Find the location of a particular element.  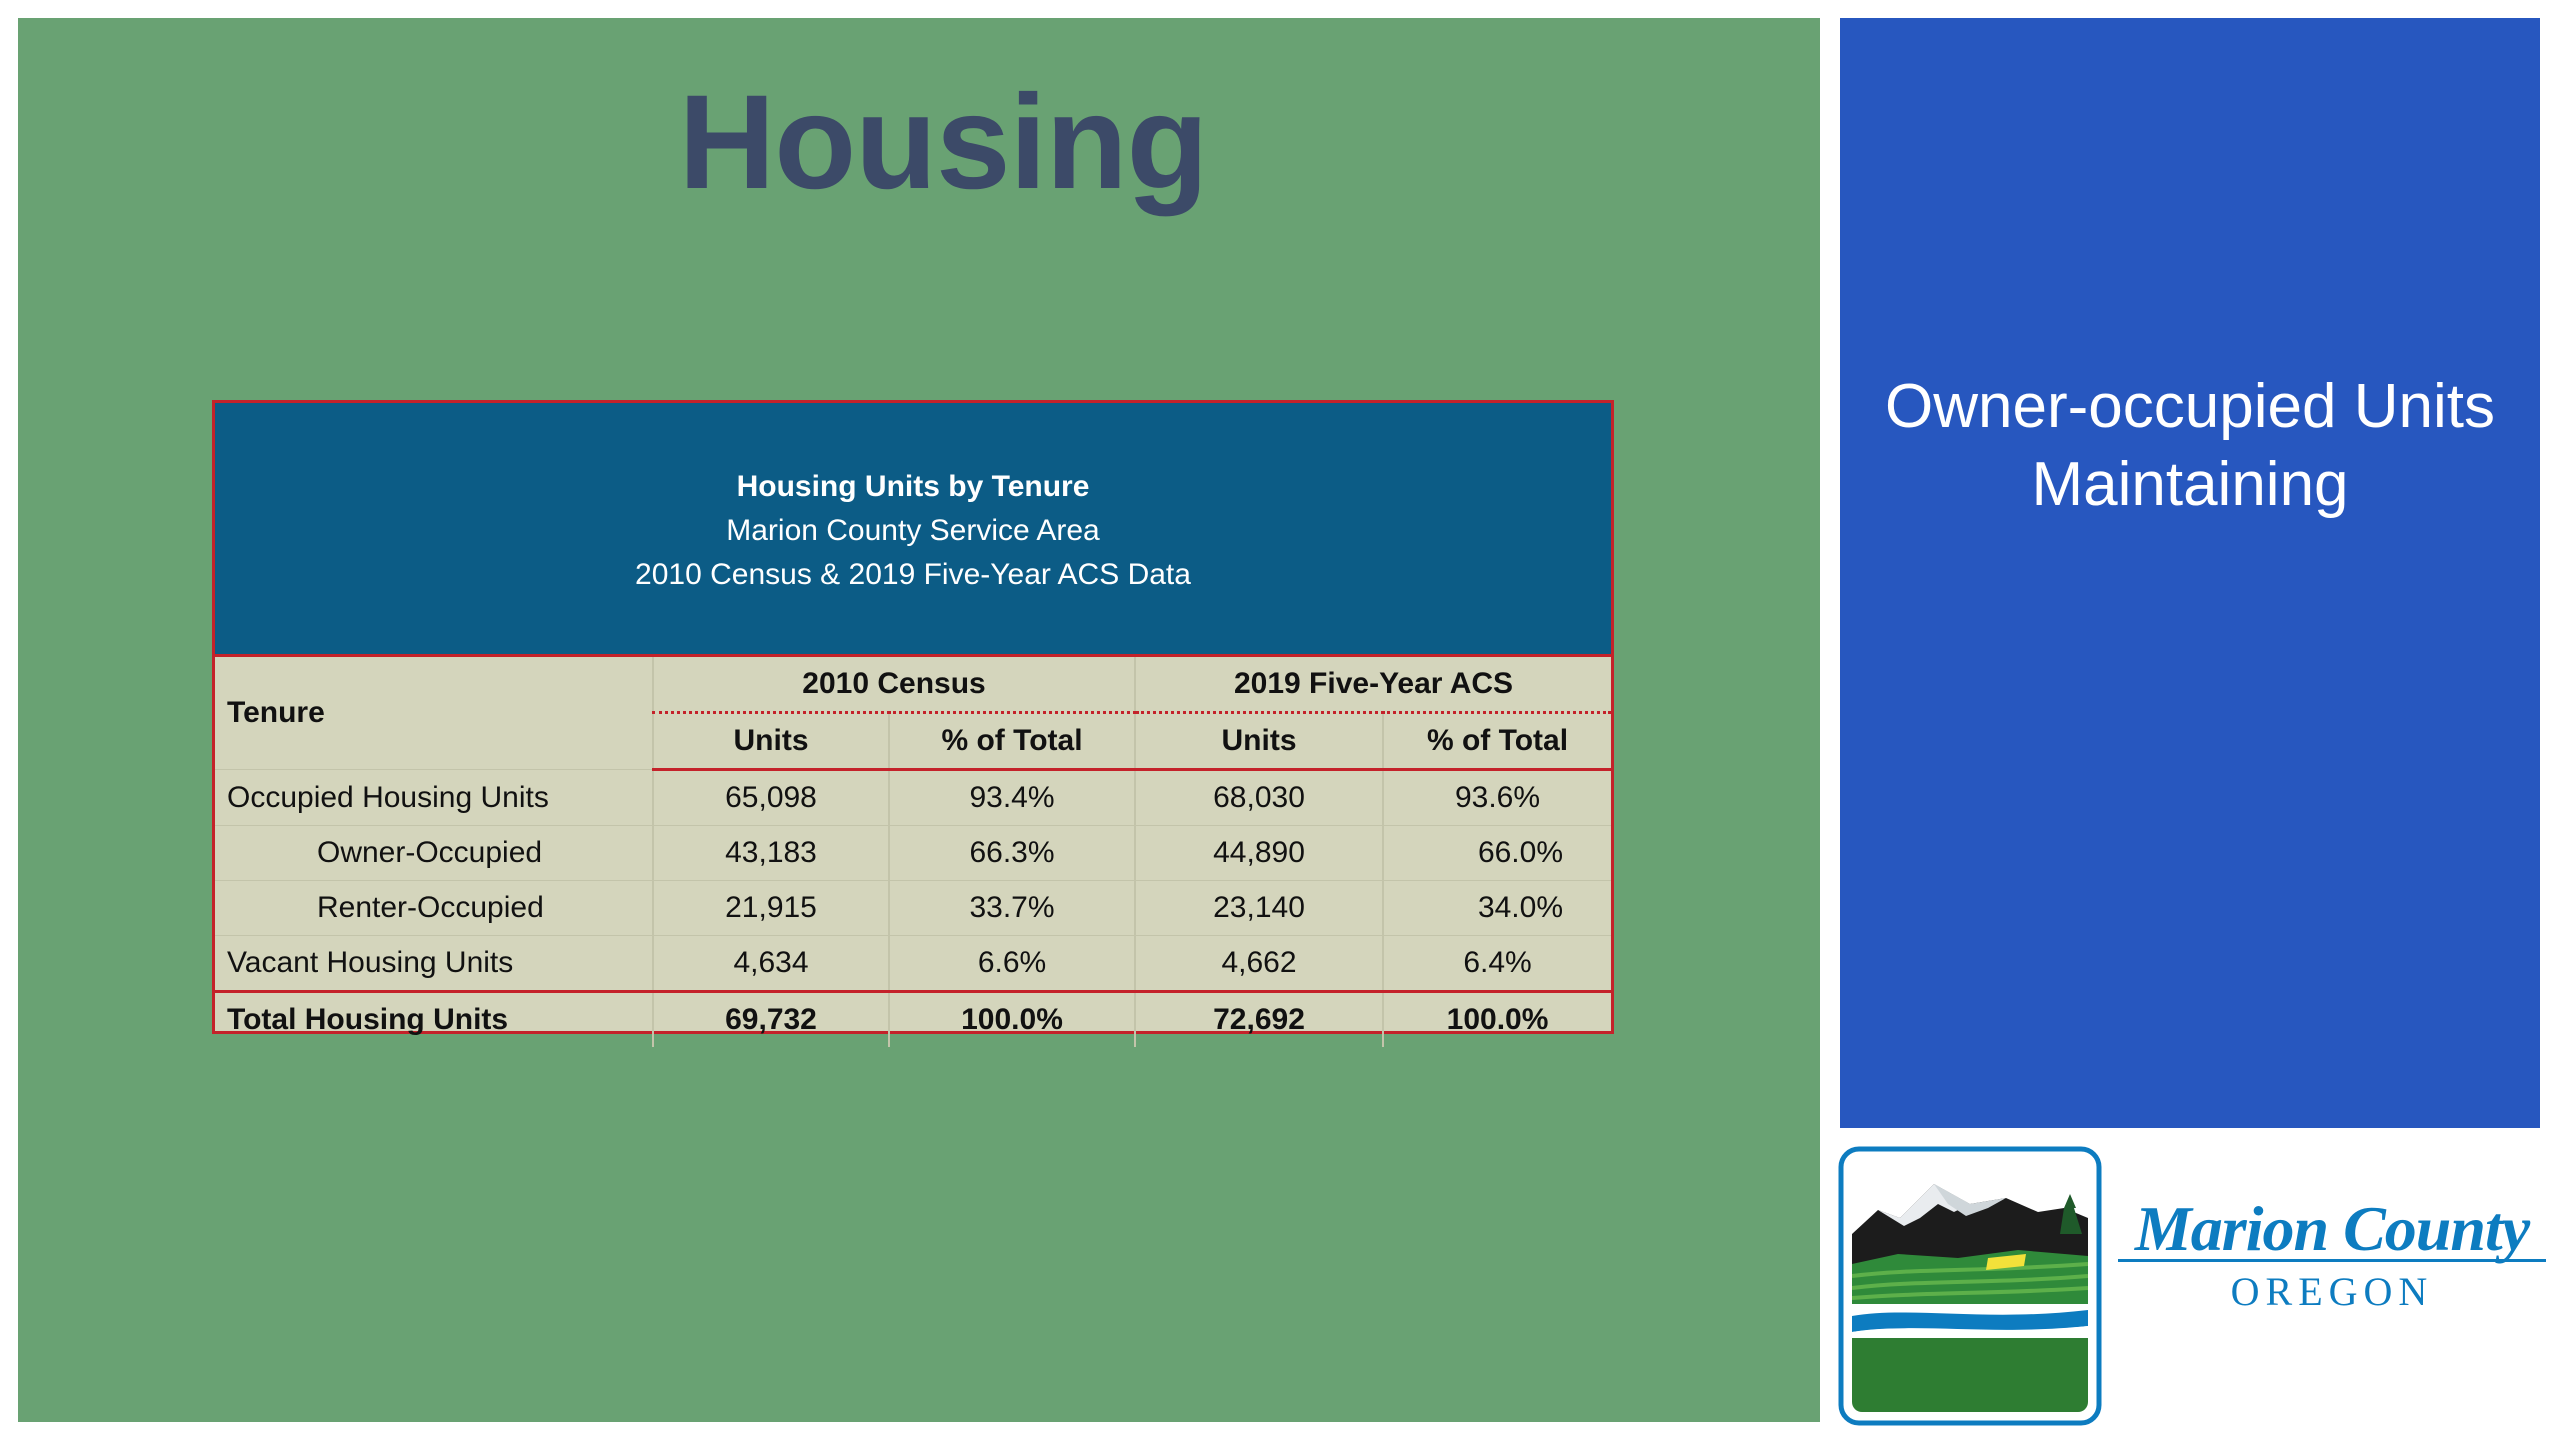

subheader-units-2010: Units is located at coordinates (770, 741).